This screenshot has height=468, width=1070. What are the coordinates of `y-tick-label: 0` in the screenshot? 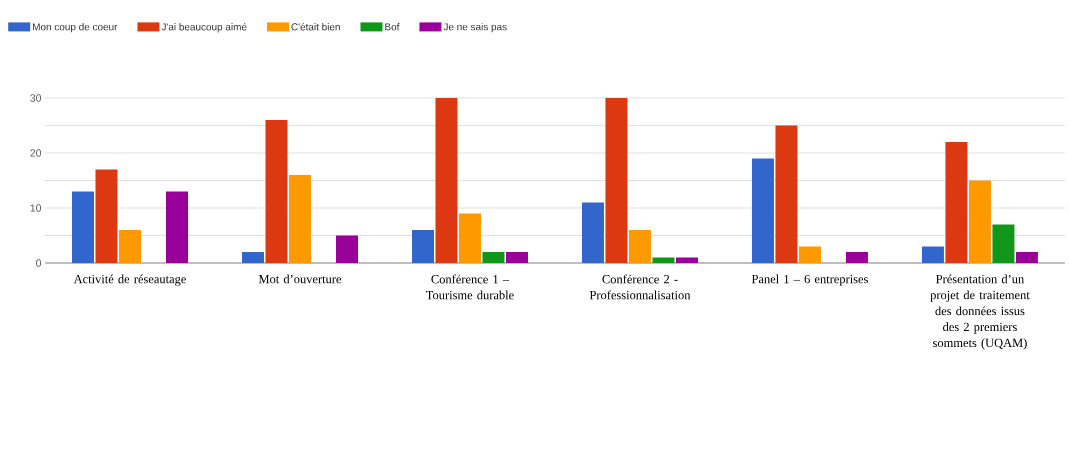 It's located at (39, 263).